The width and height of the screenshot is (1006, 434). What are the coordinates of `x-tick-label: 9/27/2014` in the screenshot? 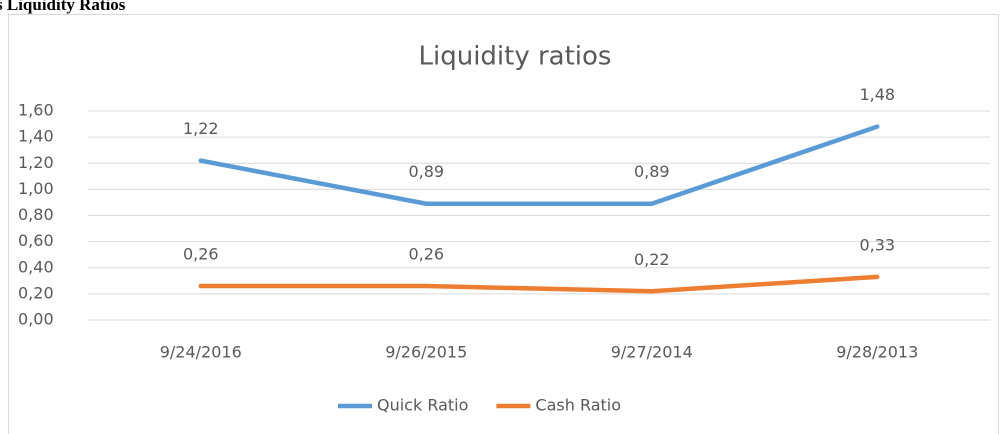 It's located at (652, 352).